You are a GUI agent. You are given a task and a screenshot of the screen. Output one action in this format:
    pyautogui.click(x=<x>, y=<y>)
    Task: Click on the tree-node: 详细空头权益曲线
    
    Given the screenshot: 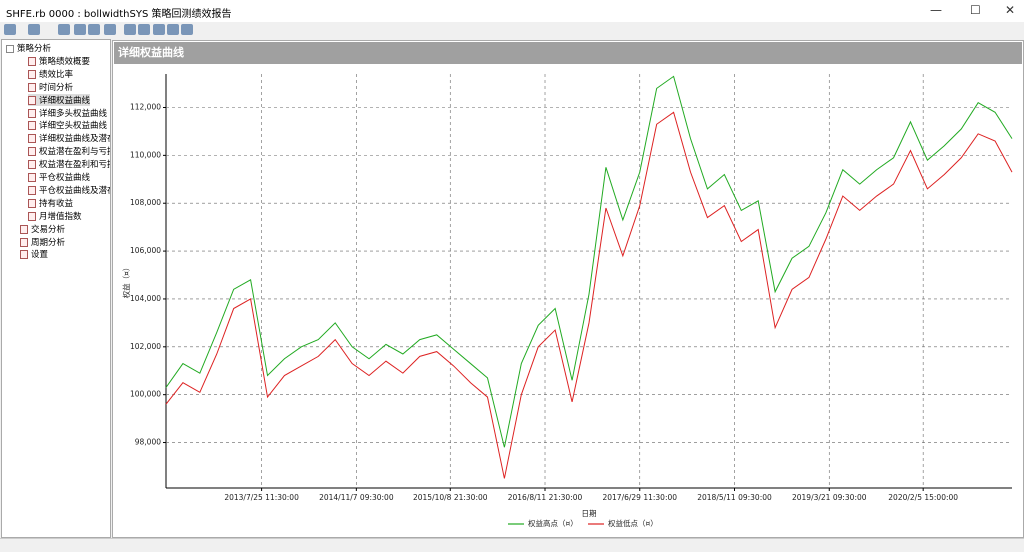 What is the action you would take?
    pyautogui.click(x=67, y=125)
    